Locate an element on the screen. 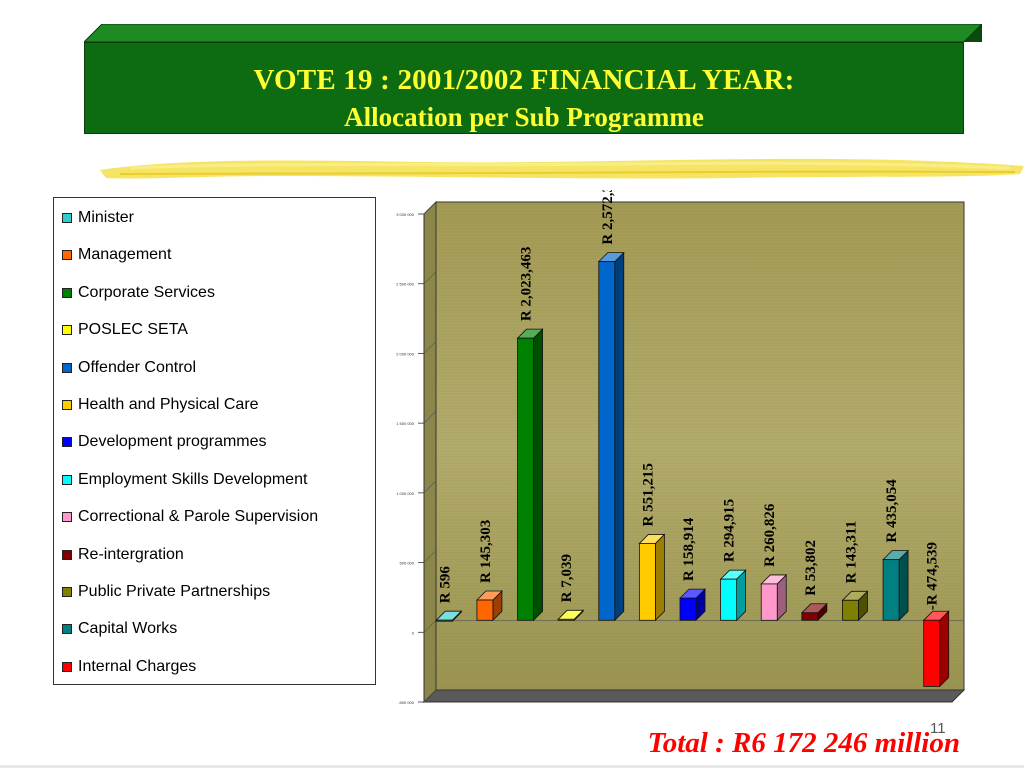 This screenshot has height=768, width=1024. slide-subtitle: Allocation per Sub Programme is located at coordinates (524, 117).